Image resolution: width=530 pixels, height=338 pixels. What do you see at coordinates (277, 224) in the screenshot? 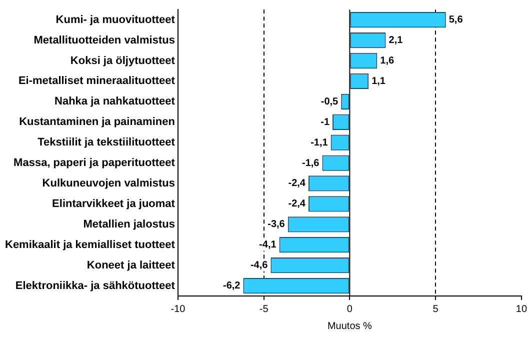
I see `data-label: -3,6` at bounding box center [277, 224].